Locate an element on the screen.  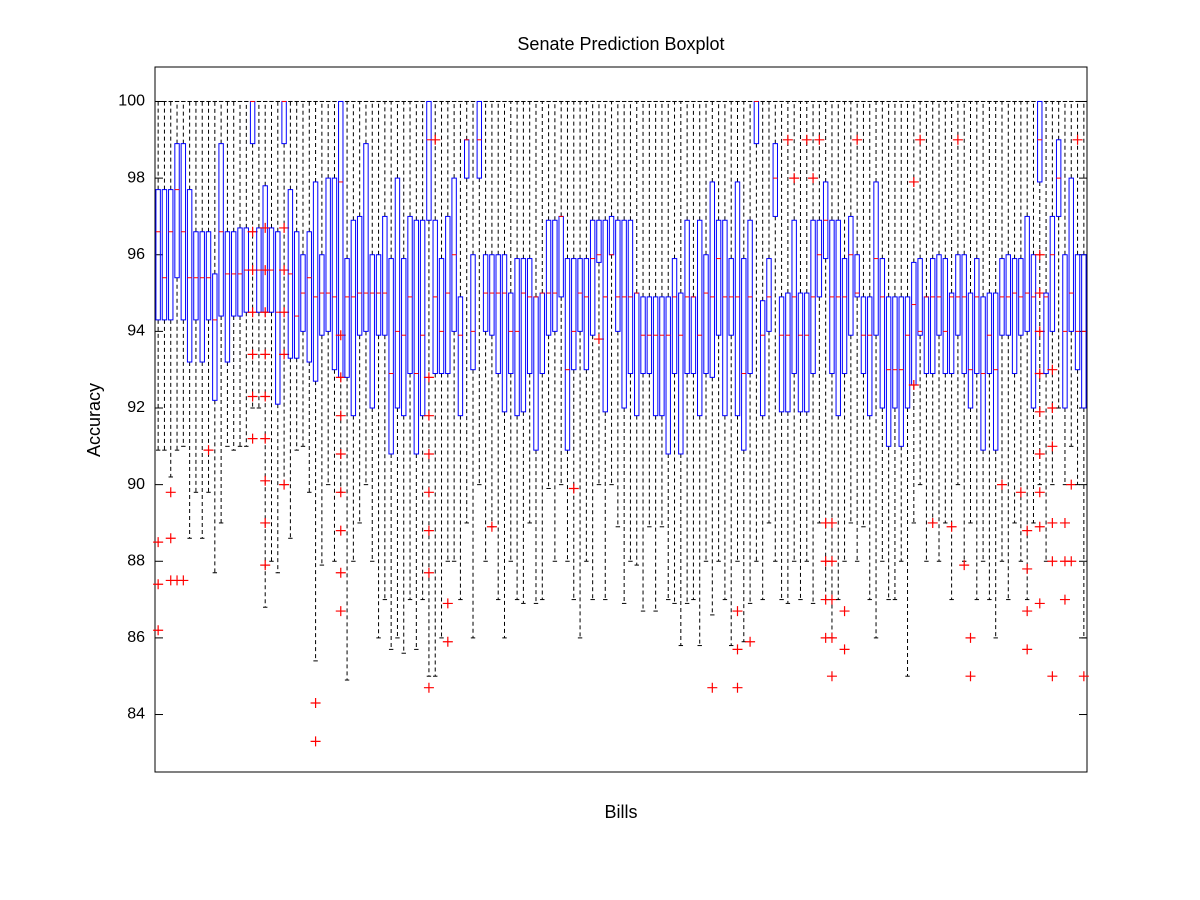
y-tick-label: 86 is located at coordinates (136, 637).